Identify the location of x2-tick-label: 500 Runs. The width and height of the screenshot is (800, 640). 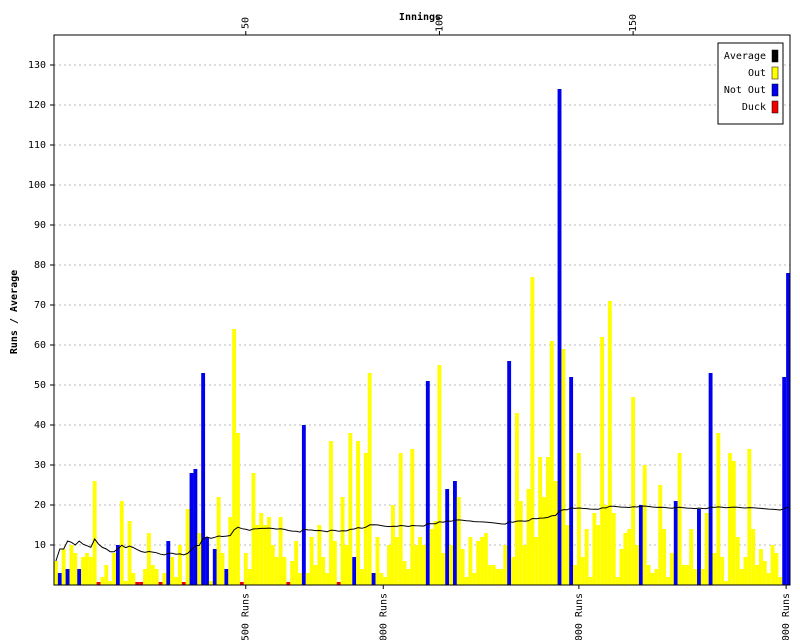
(246, 616).